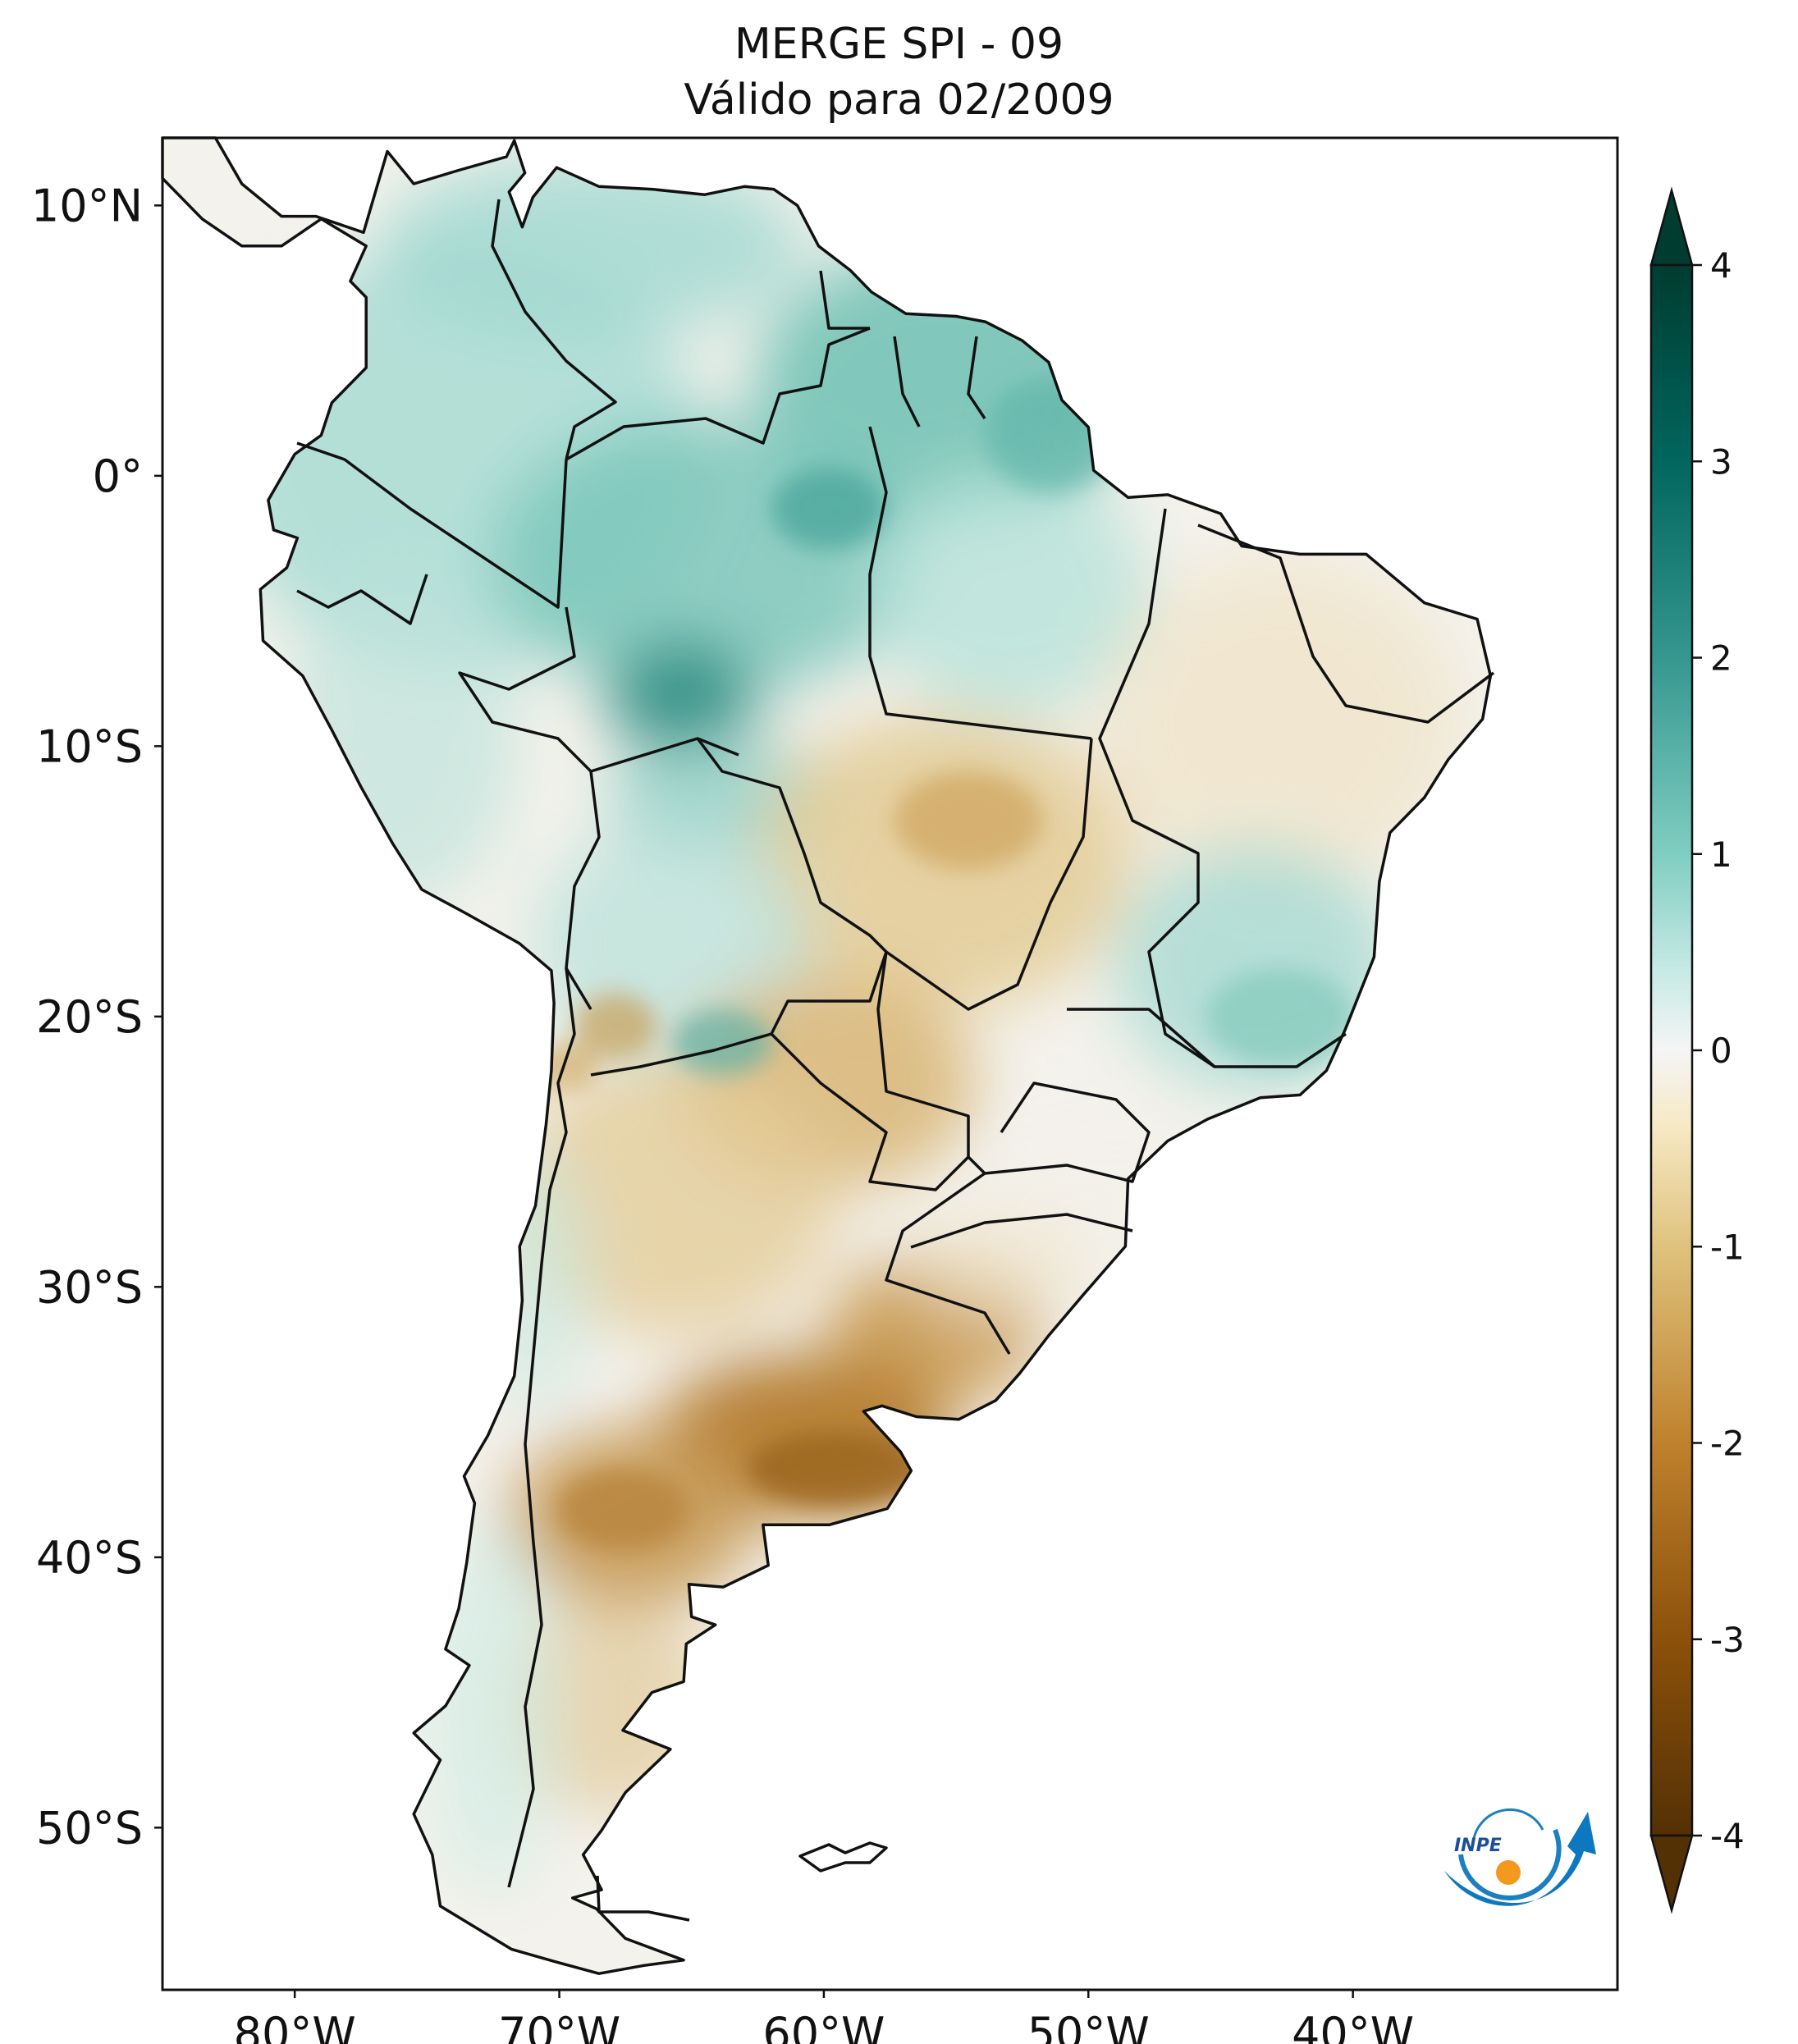 This screenshot has height=2044, width=1798. I want to click on border-brazil-states-ne, so click(1346, 624).